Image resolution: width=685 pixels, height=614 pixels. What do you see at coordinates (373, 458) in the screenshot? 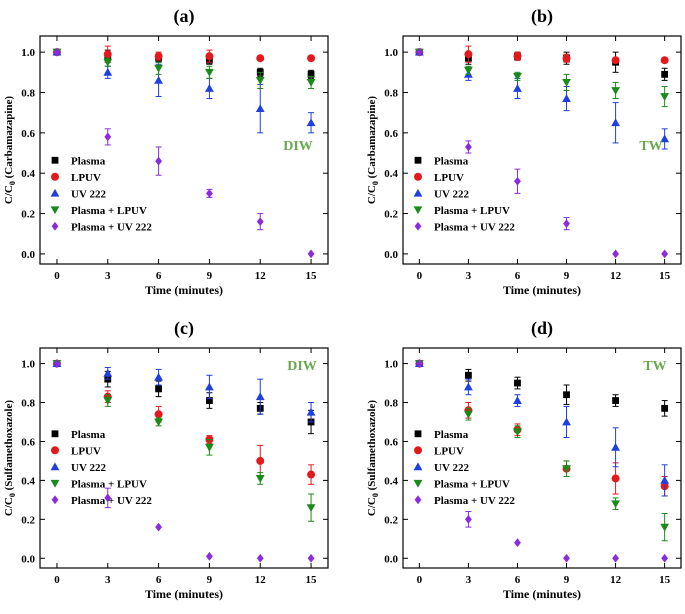
I see `y-axis-label: C/C0 (Sulfamethoxazole)` at bounding box center [373, 458].